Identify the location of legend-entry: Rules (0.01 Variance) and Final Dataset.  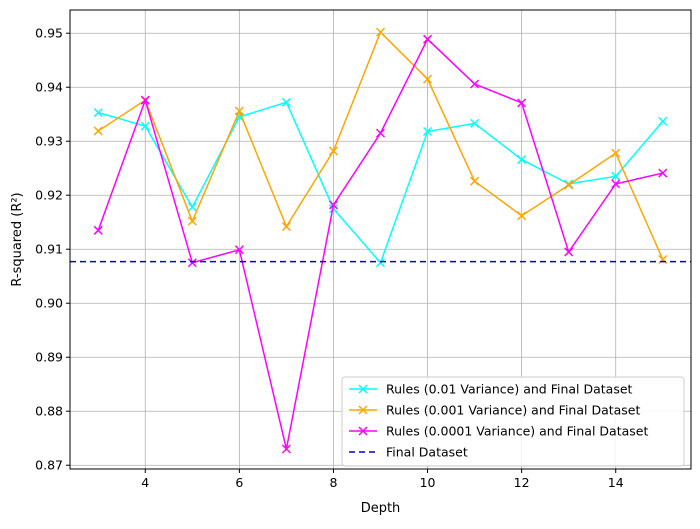
(491, 389).